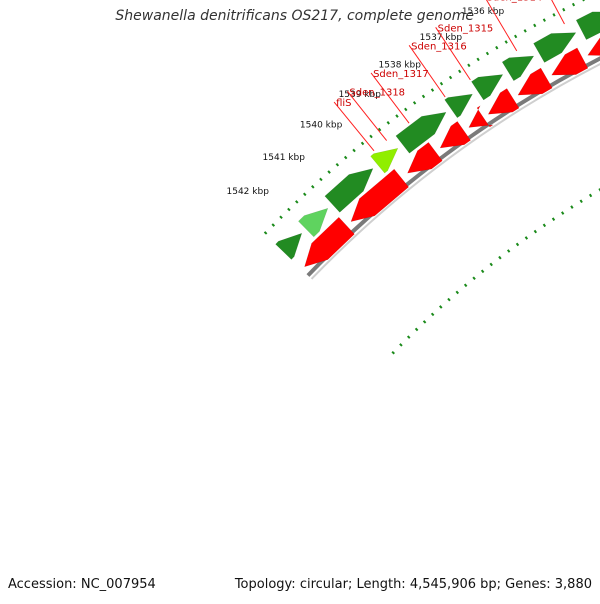 The width and height of the screenshot is (600, 604). I want to click on tick-label: 1542 kbp, so click(248, 192).